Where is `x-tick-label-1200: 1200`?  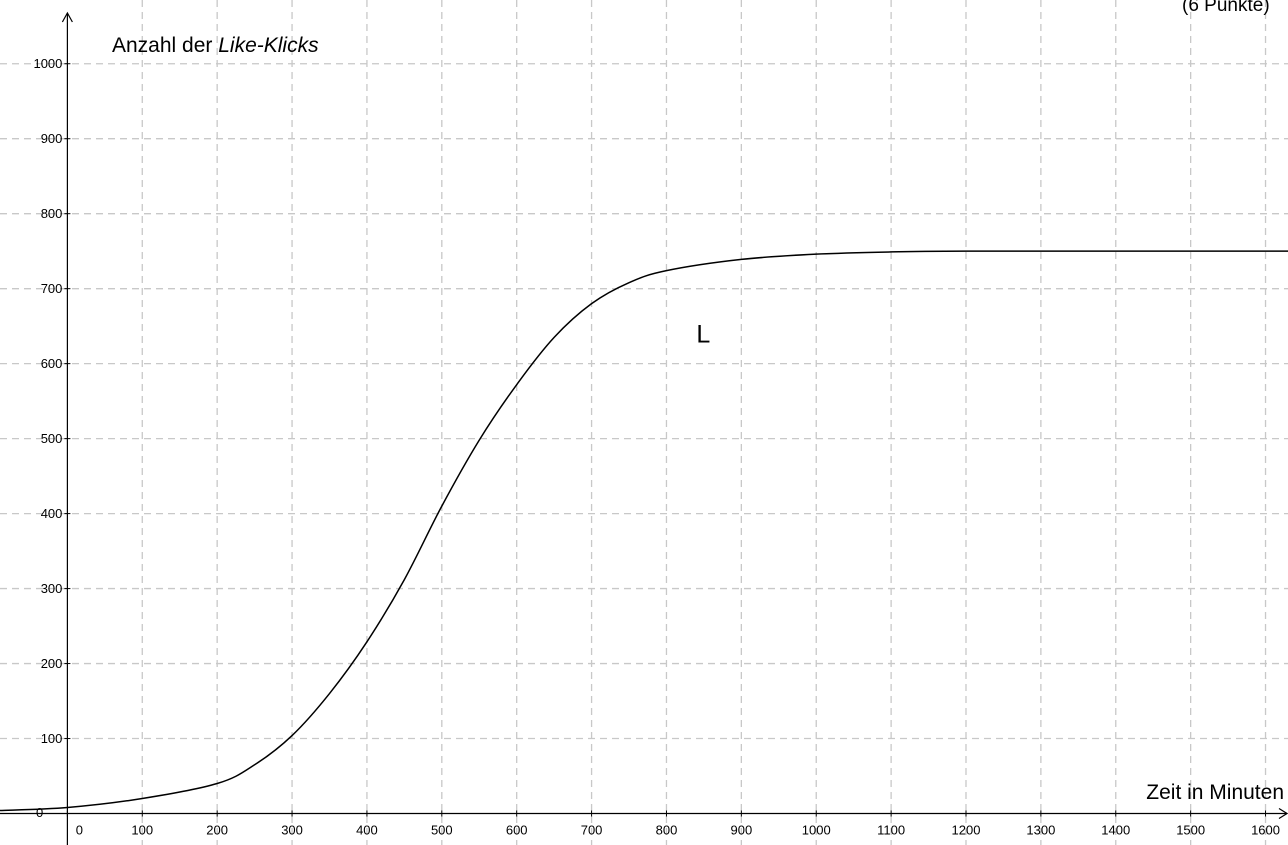 x-tick-label-1200: 1200 is located at coordinates (966, 830).